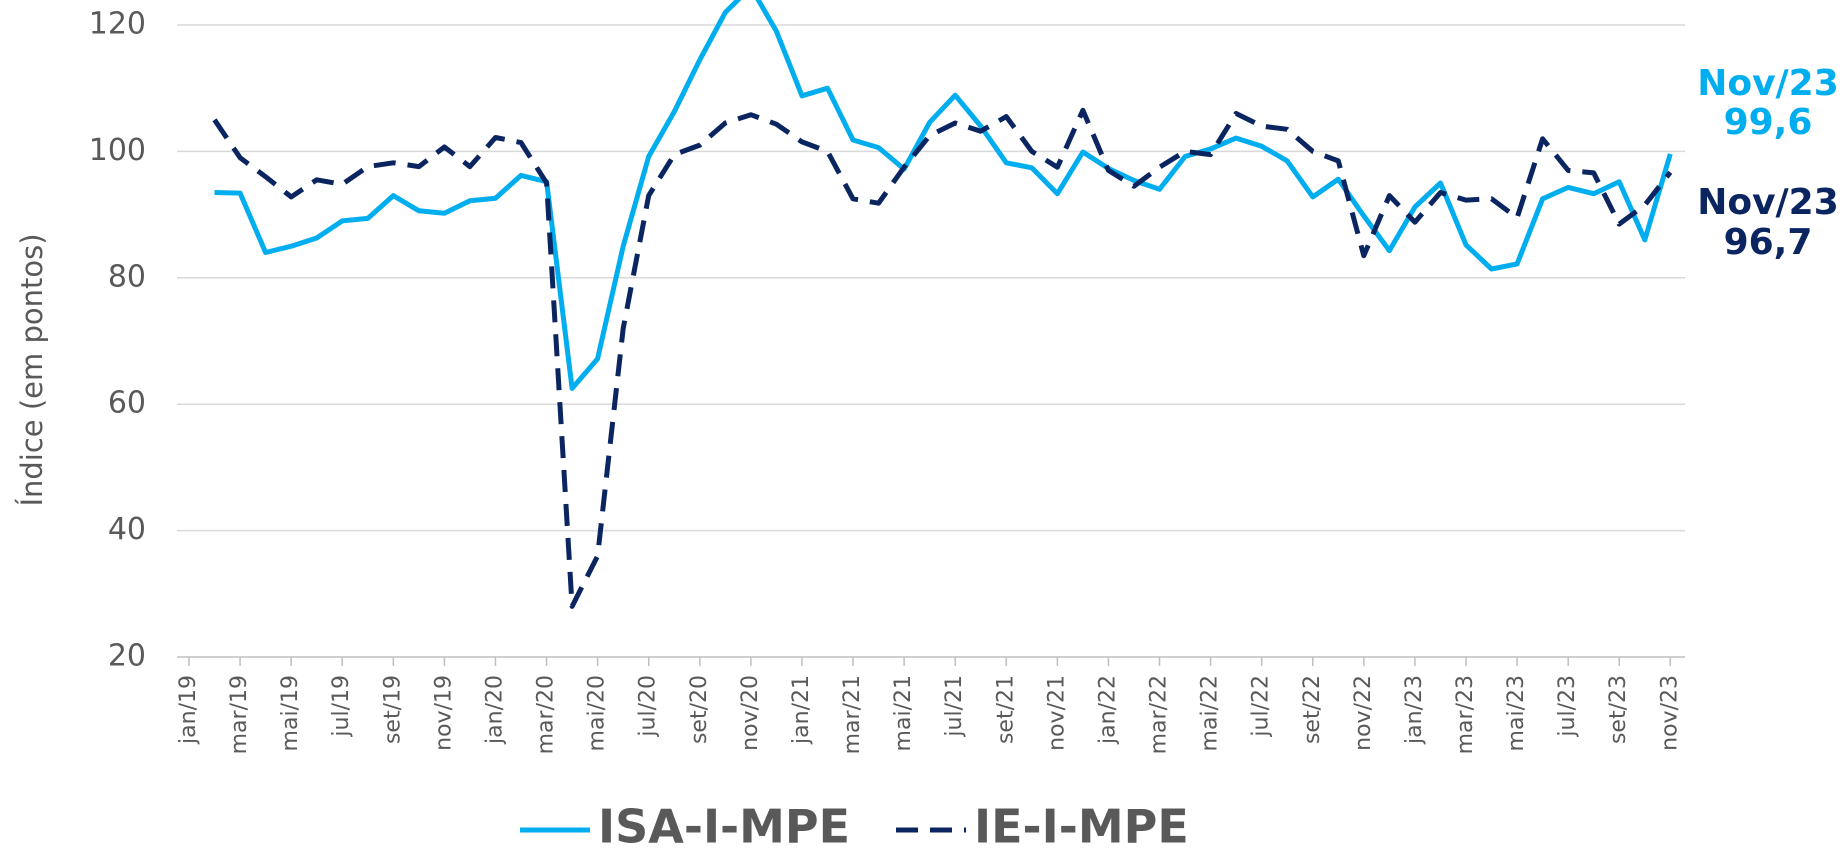  Describe the element at coordinates (290, 713) in the screenshot. I see `x-tick-label: mai/19` at that location.